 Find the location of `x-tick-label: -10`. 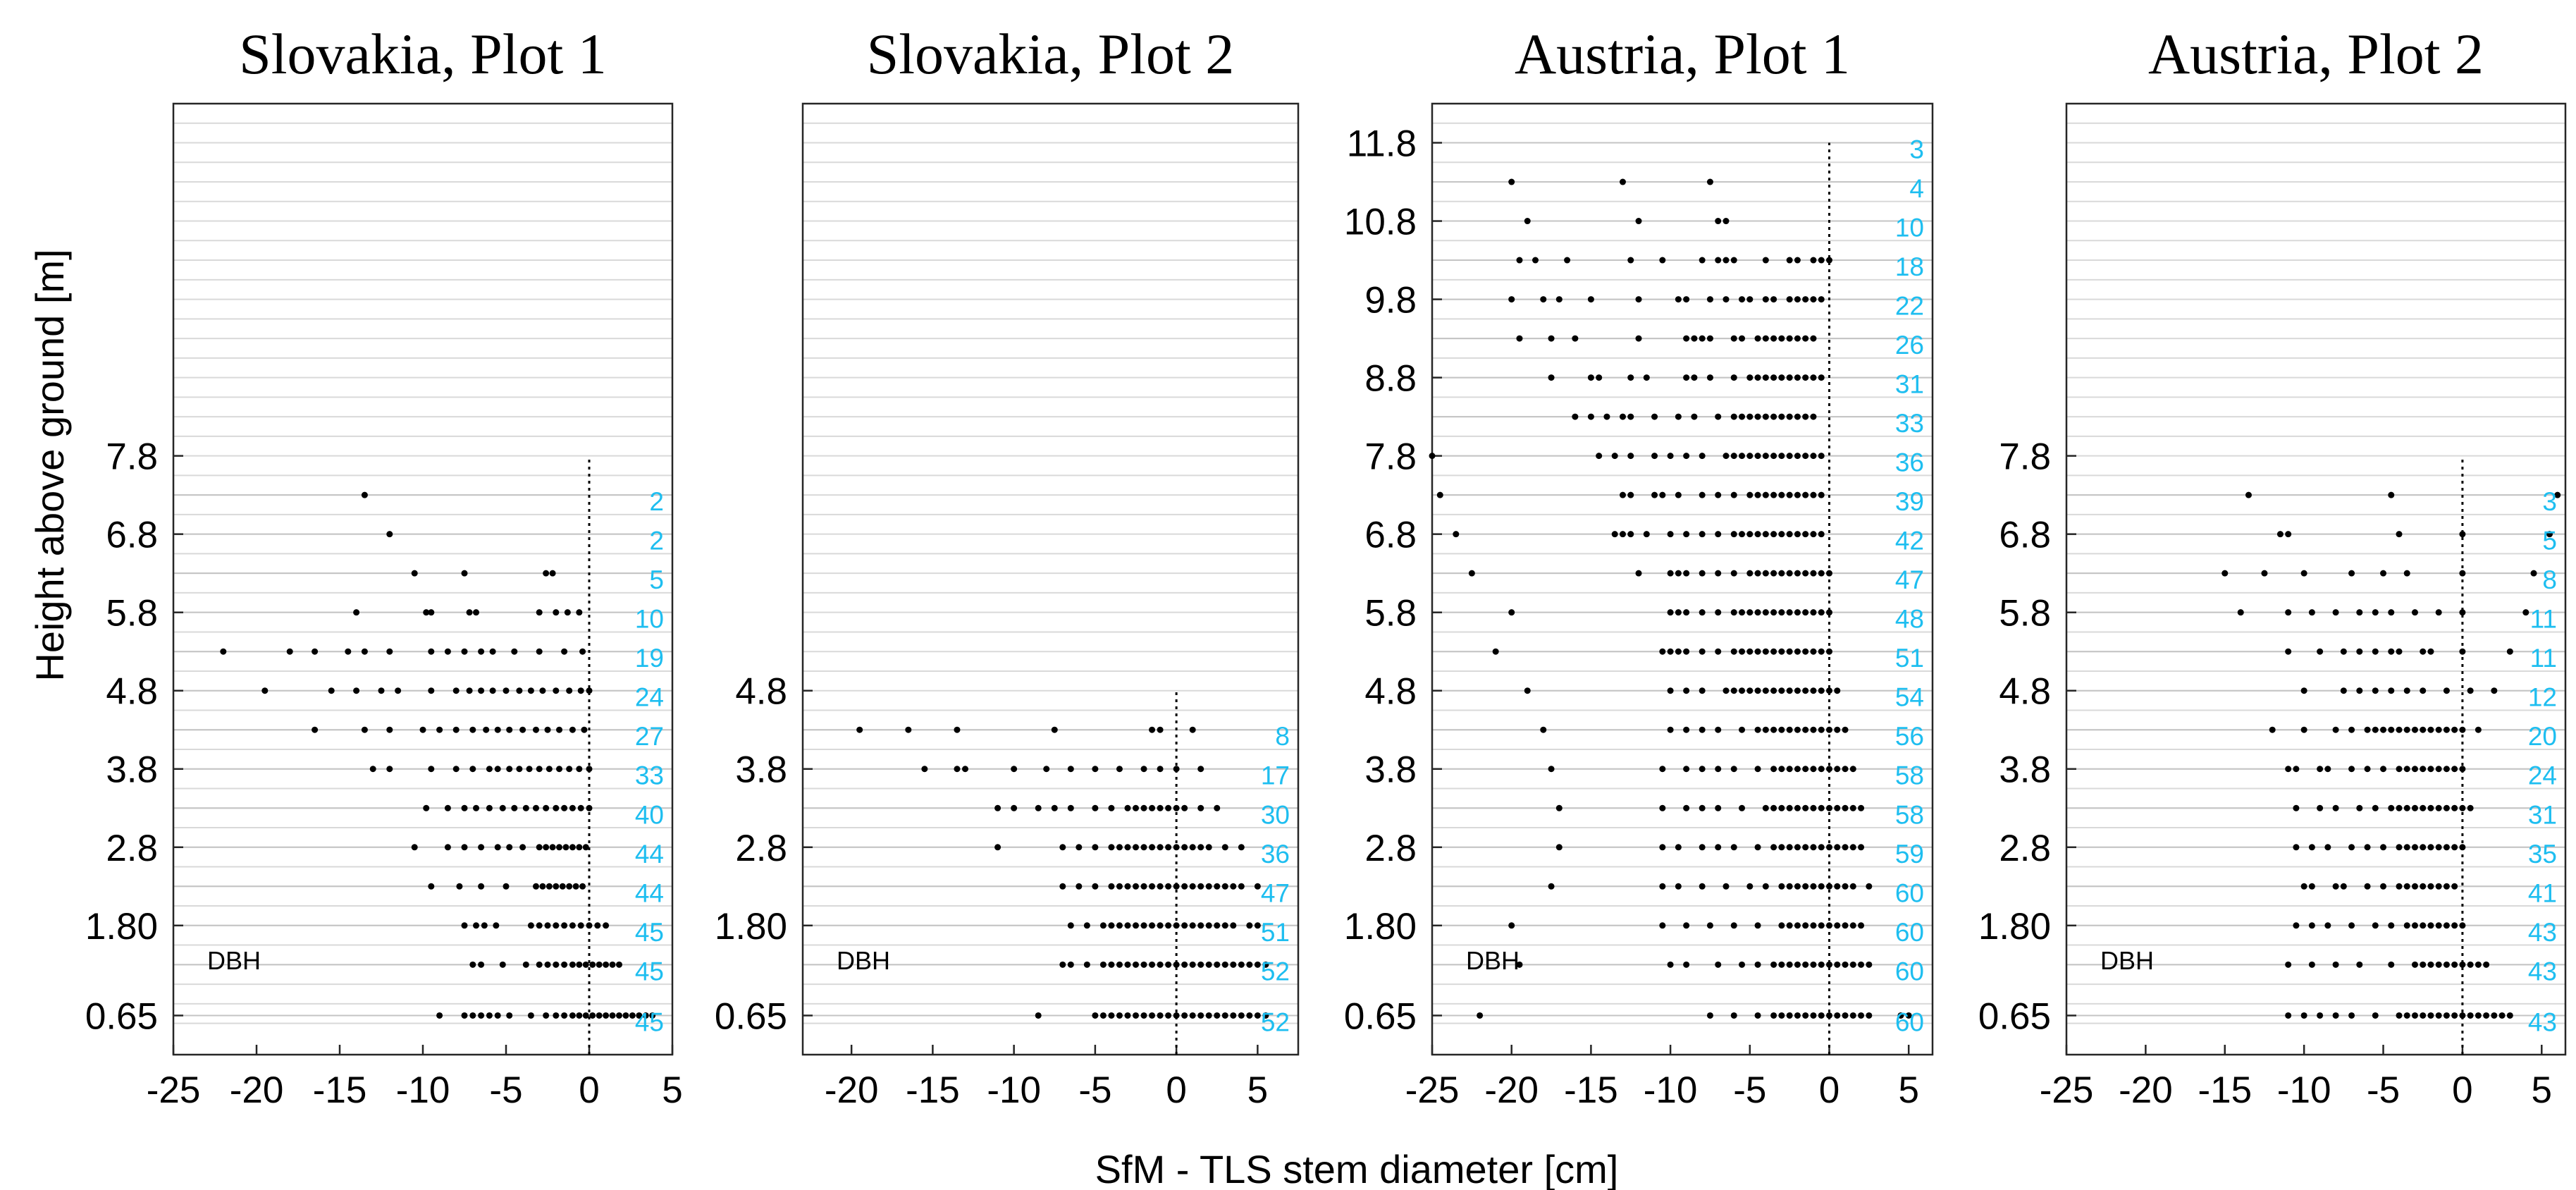

x-tick-label: -10 is located at coordinates (1014, 1090).